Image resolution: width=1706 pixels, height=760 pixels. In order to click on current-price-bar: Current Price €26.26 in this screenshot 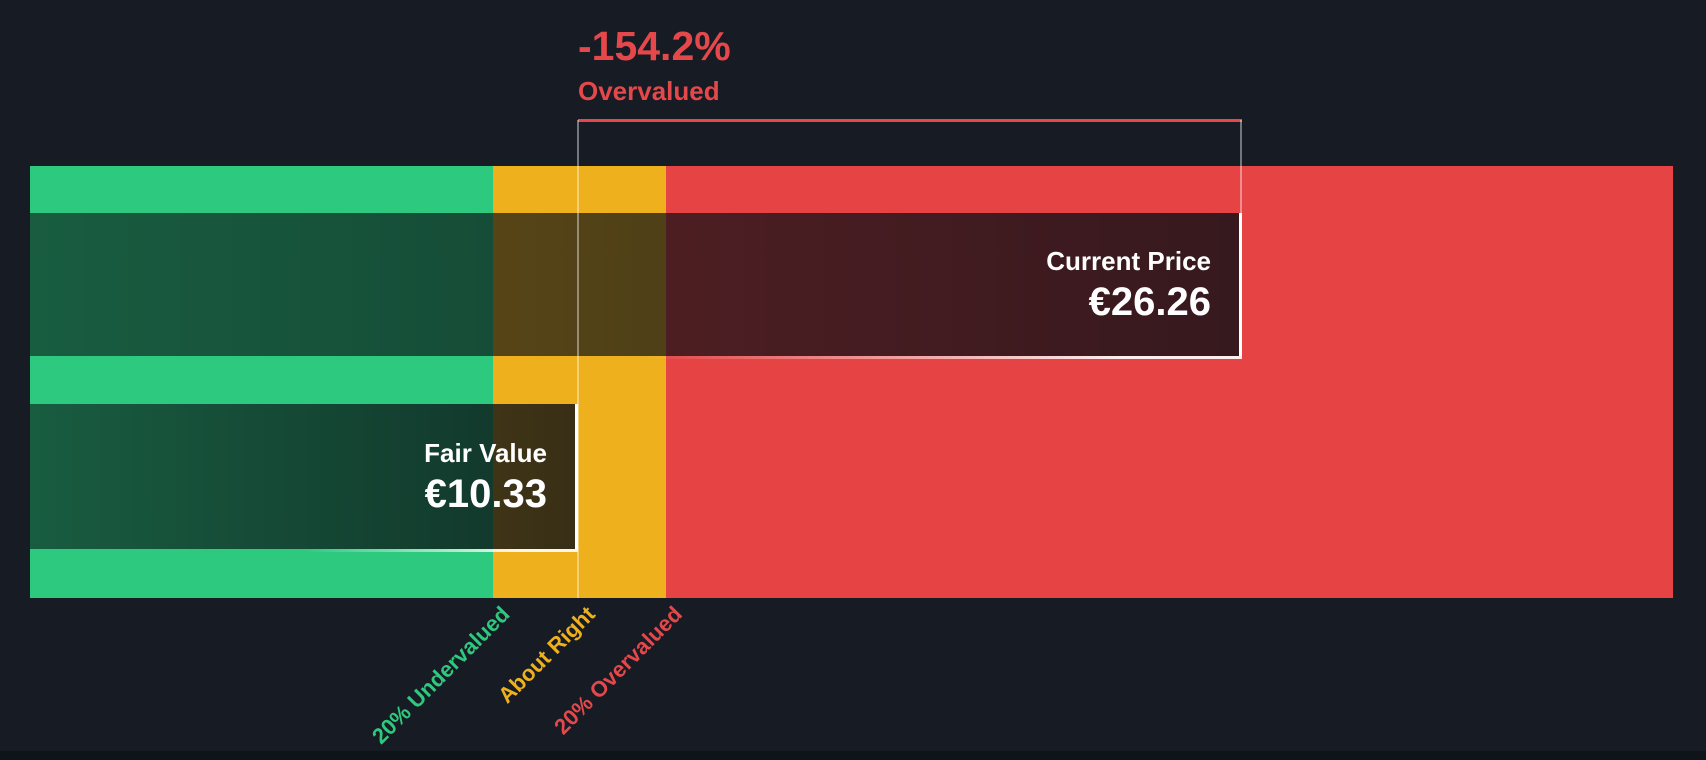, I will do `click(636, 286)`.